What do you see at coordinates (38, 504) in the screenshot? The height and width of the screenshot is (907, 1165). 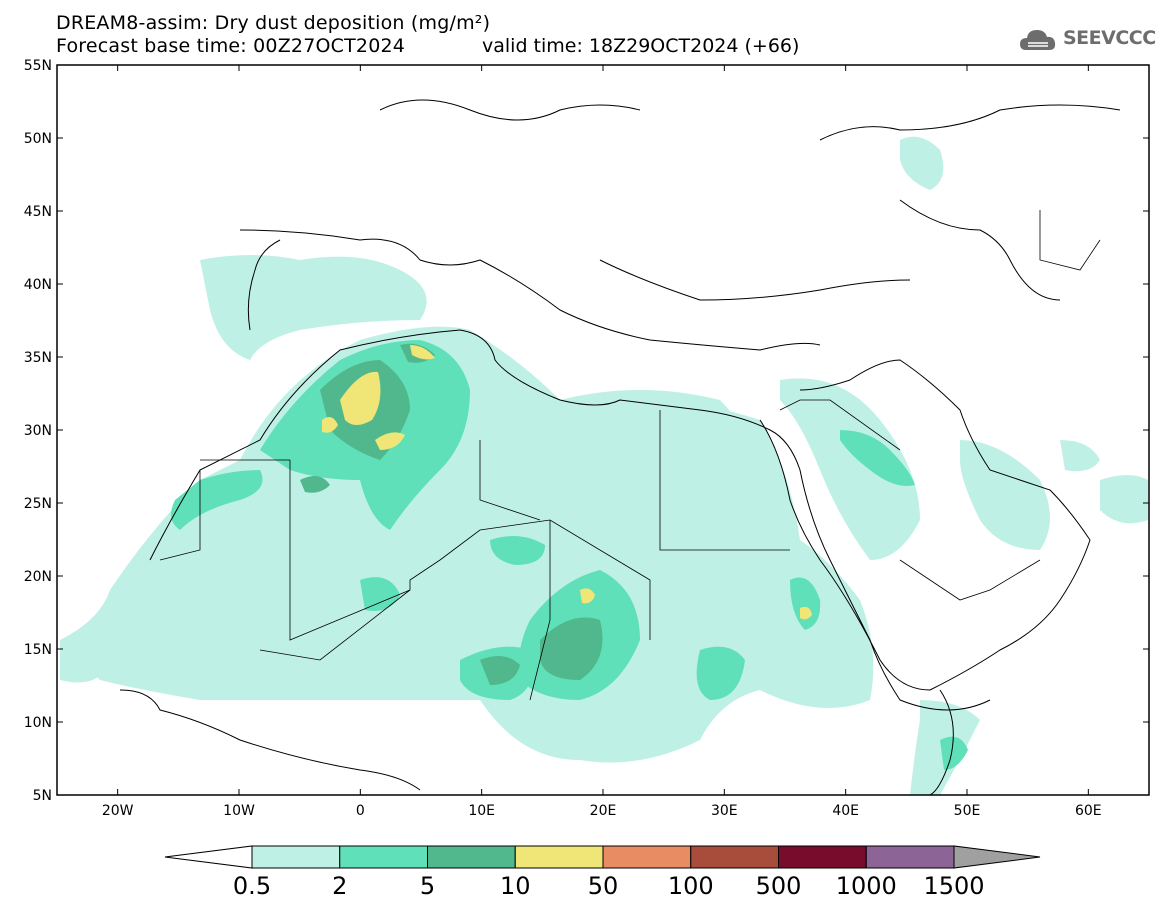 I see `lat-tick-label: 25N` at bounding box center [38, 504].